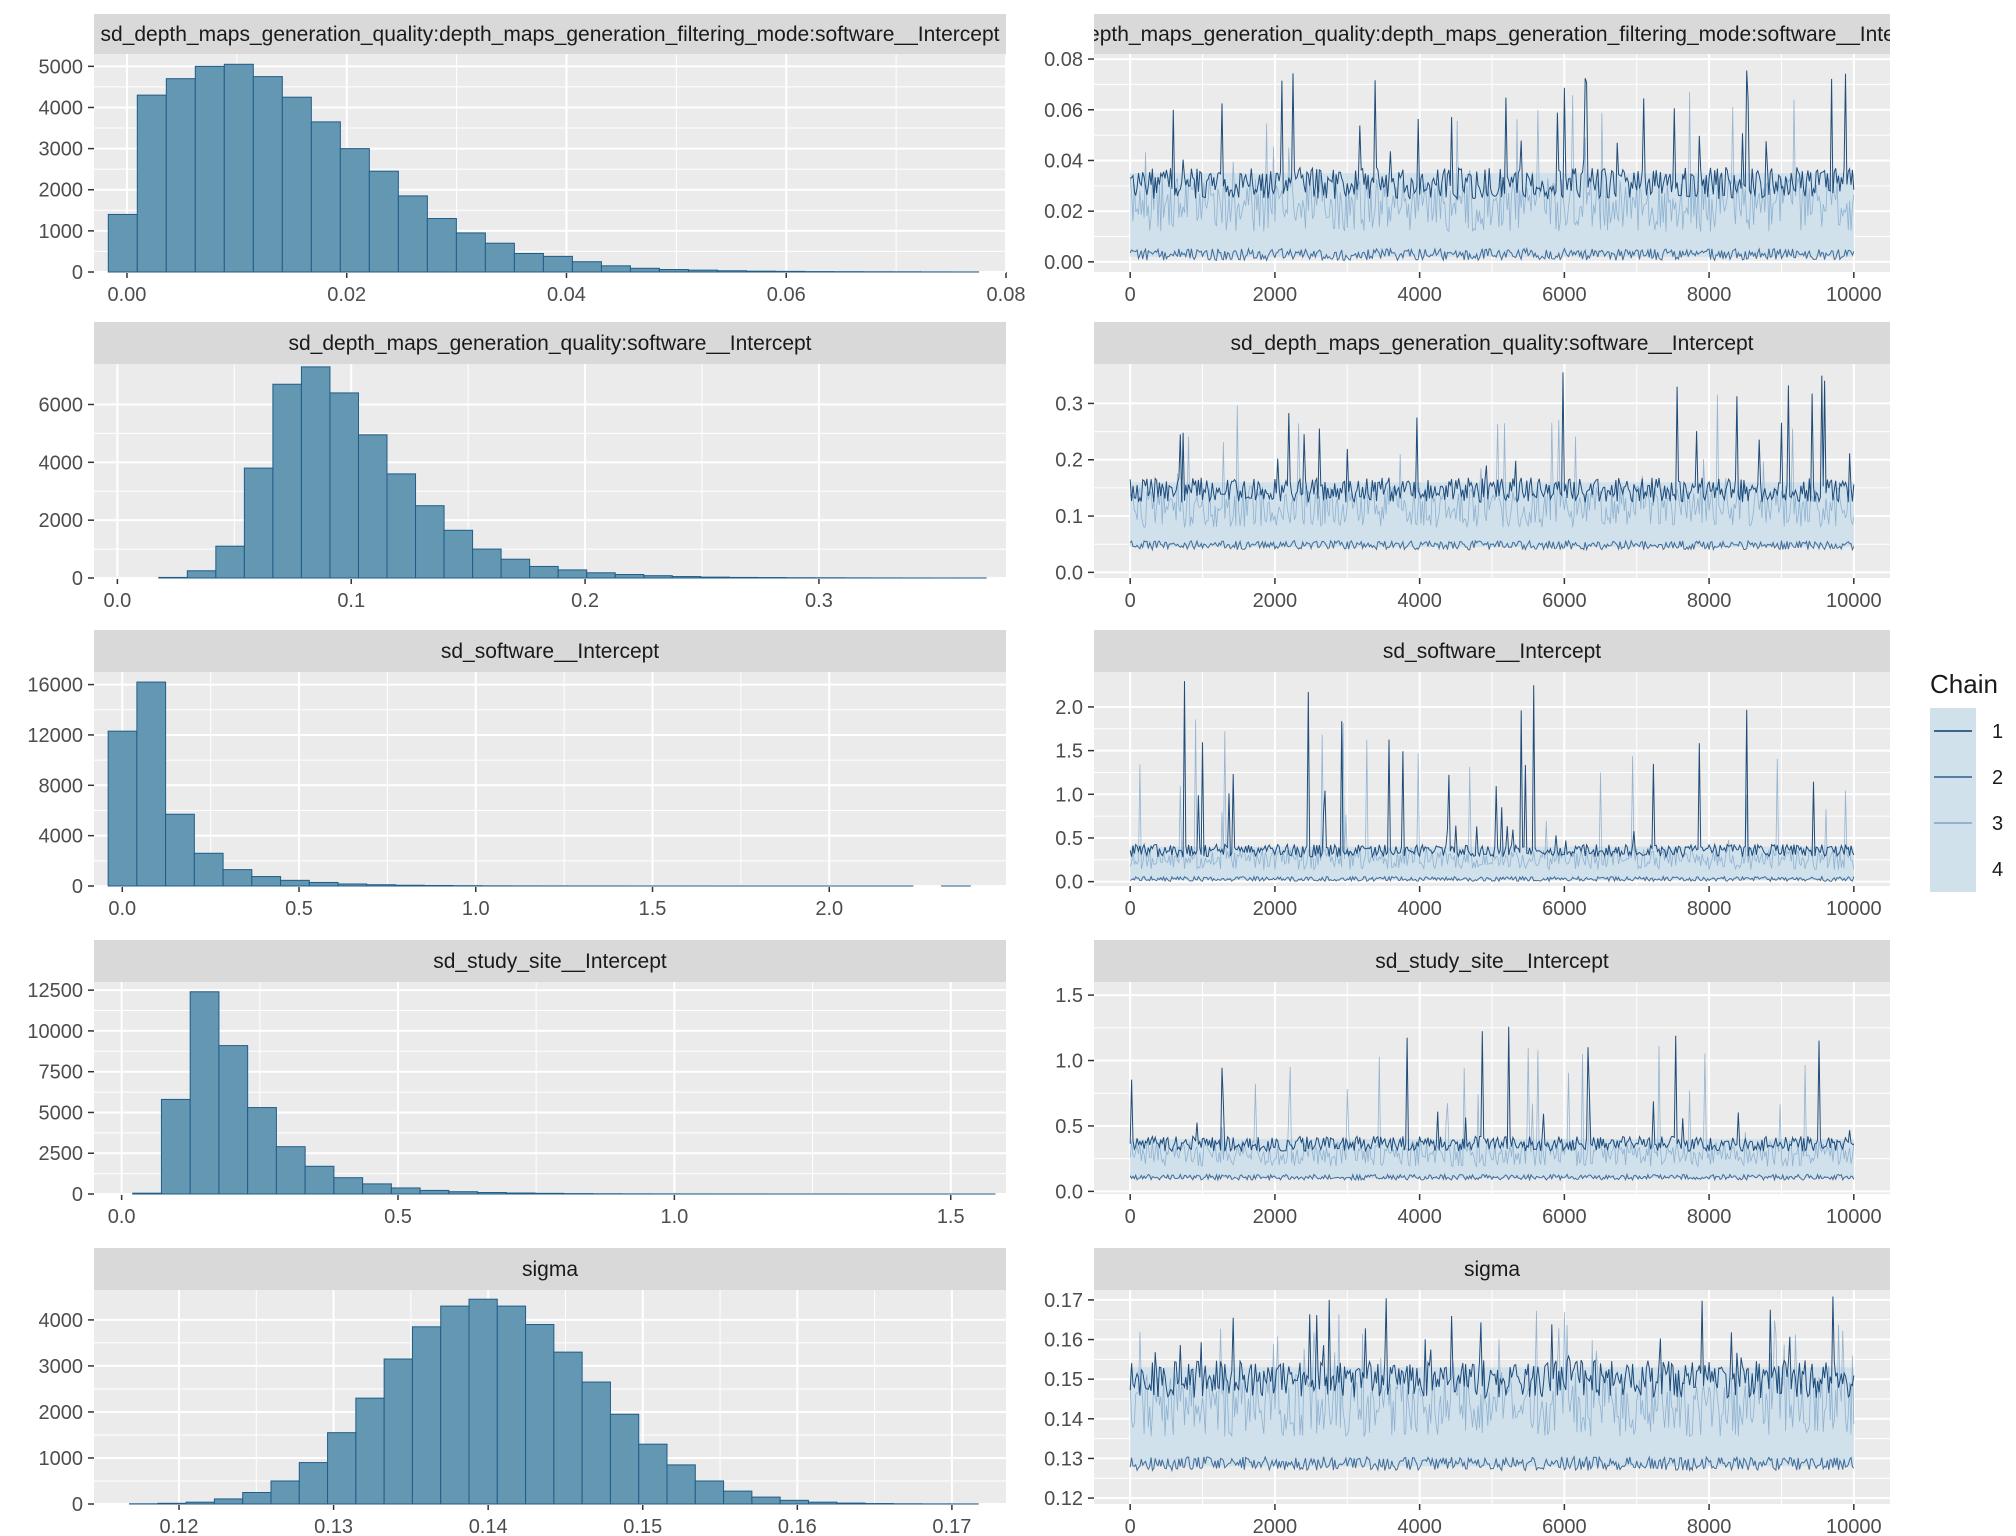 The height and width of the screenshot is (1536, 2016). Describe the element at coordinates (488, 1526) in the screenshot. I see `x-tick-label: 0.14` at that location.